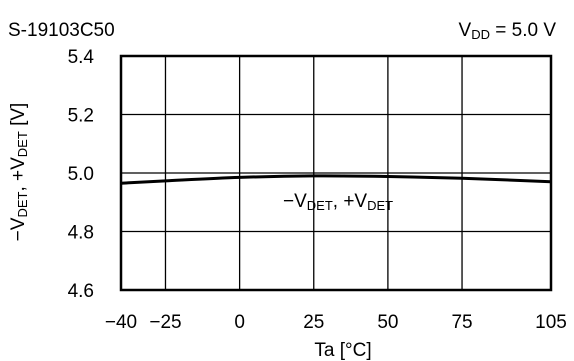 The height and width of the screenshot is (361, 574). I want to click on chart-title: S-19103C50, so click(61, 30).